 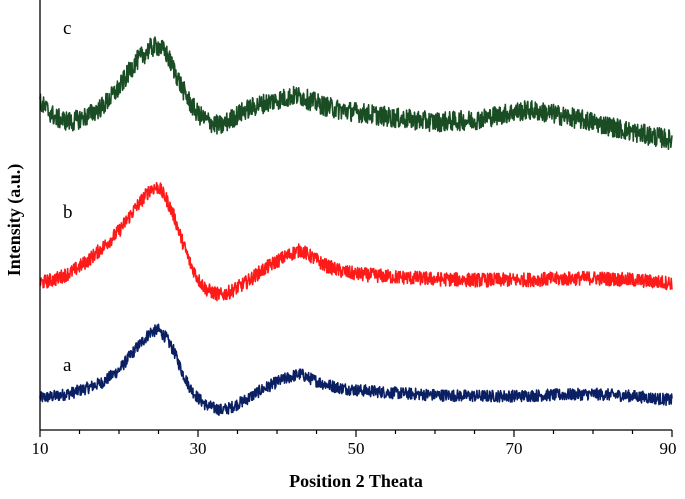 I want to click on series-label-b: b, so click(x=68, y=212).